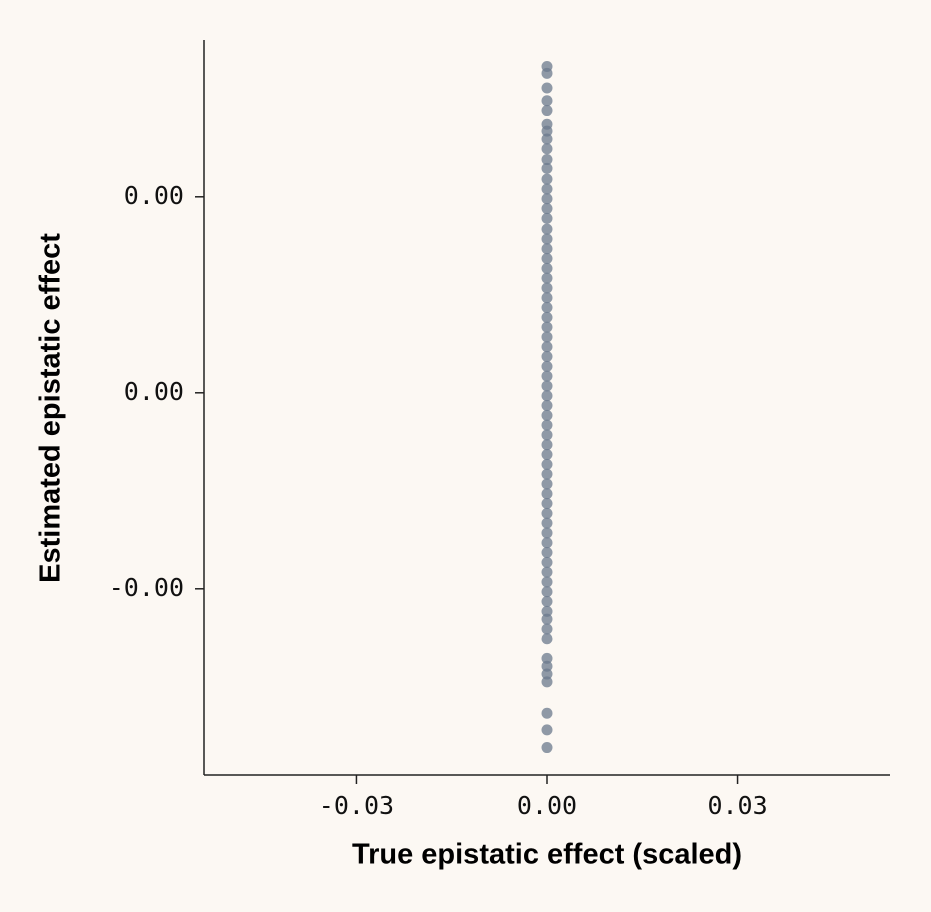 This screenshot has height=912, width=931. I want to click on y-axis-label: Estimated epistatic effect, so click(51, 408).